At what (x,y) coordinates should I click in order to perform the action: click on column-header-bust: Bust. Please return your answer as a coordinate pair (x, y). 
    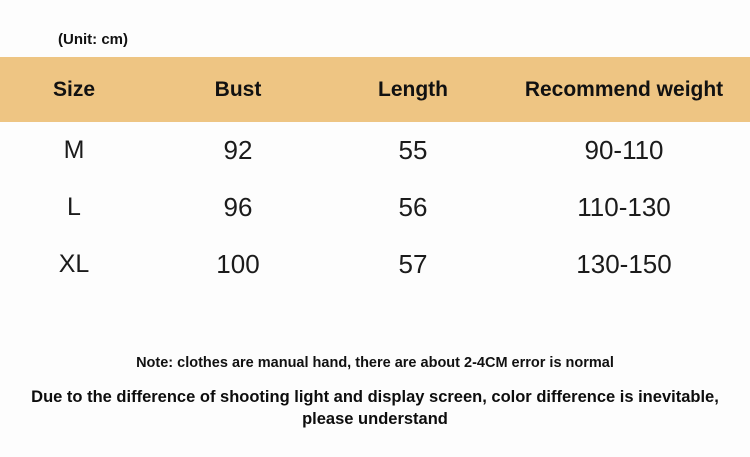
    Looking at the image, I should click on (238, 89).